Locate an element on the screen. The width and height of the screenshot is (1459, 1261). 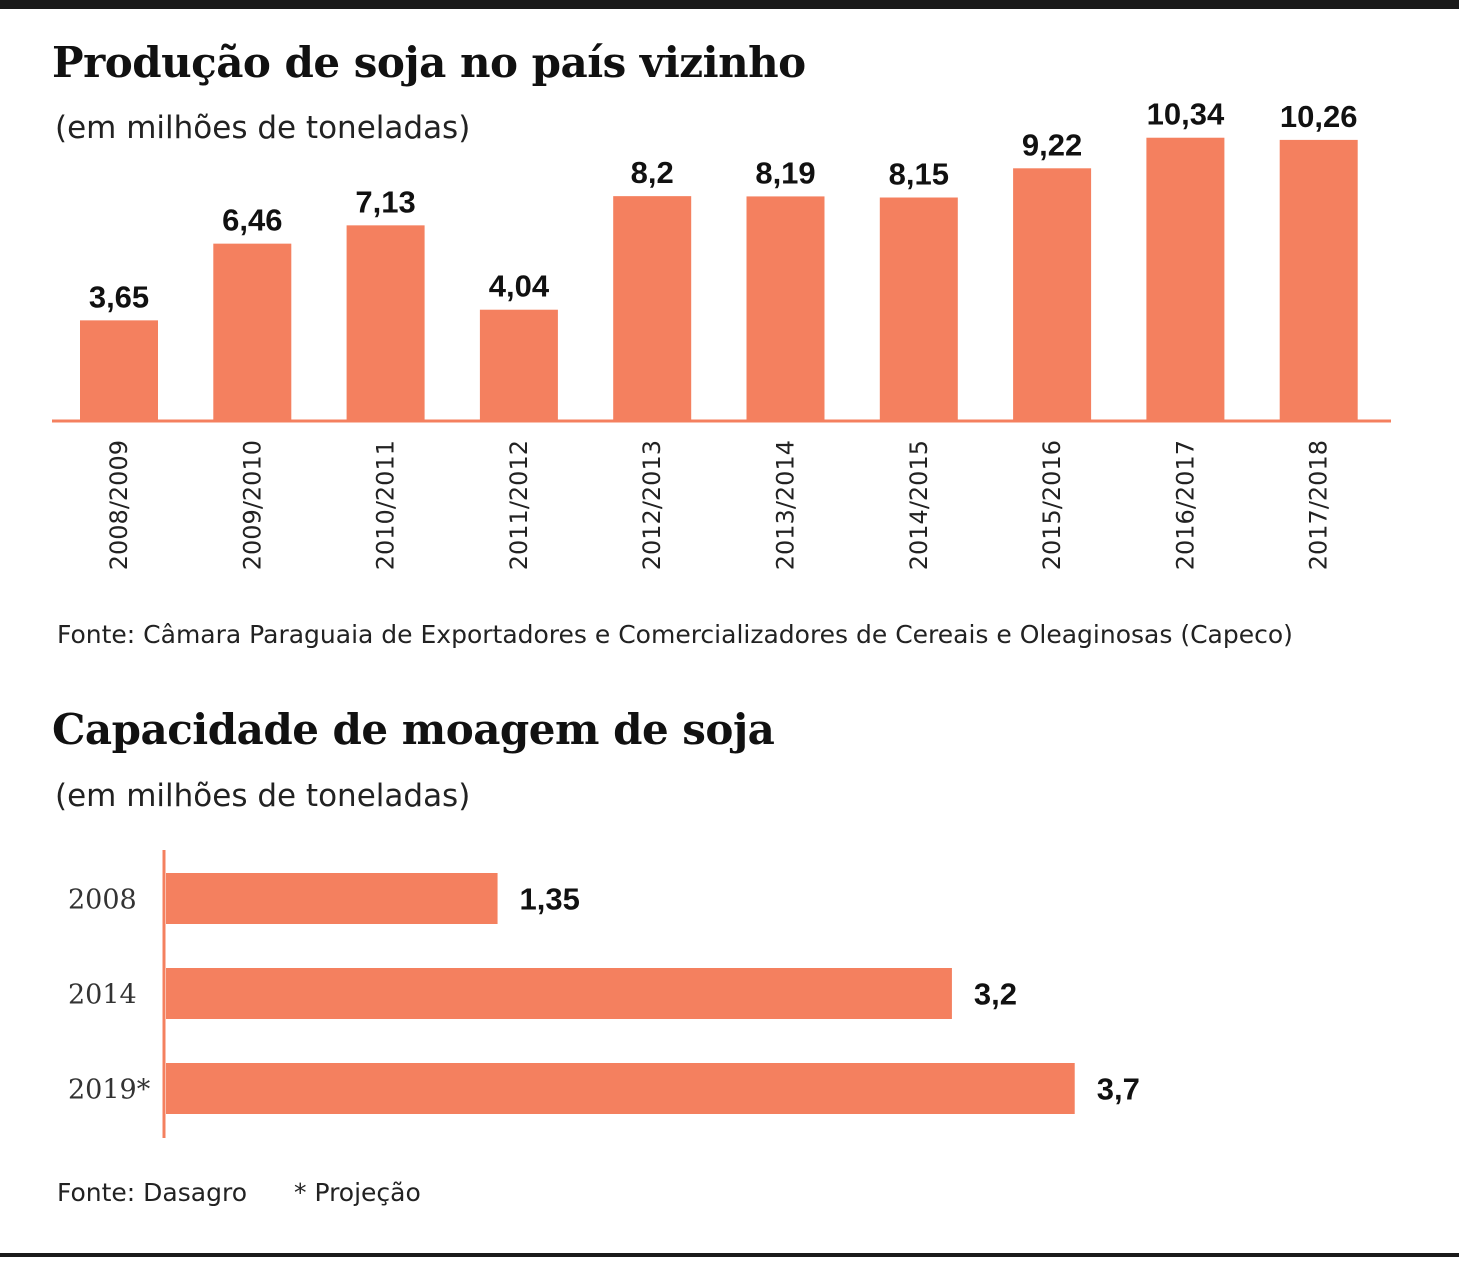
chart-2-subtitle: (em milhões de toneladas) is located at coordinates (263, 796).